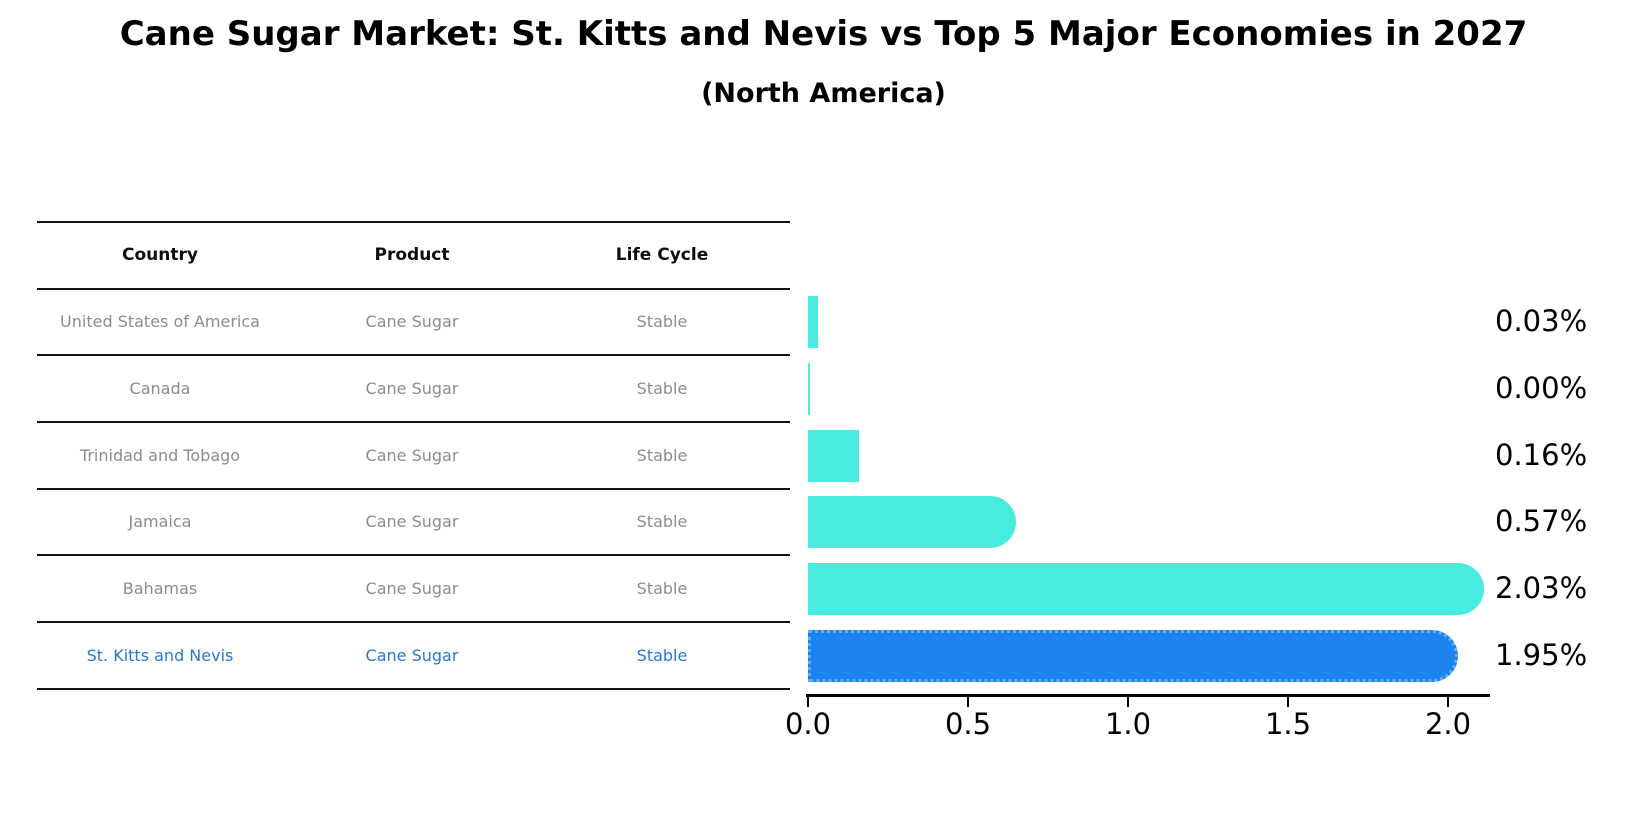 Image resolution: width=1647 pixels, height=823 pixels. What do you see at coordinates (813, 322) in the screenshot?
I see `bar-united-states-of-america` at bounding box center [813, 322].